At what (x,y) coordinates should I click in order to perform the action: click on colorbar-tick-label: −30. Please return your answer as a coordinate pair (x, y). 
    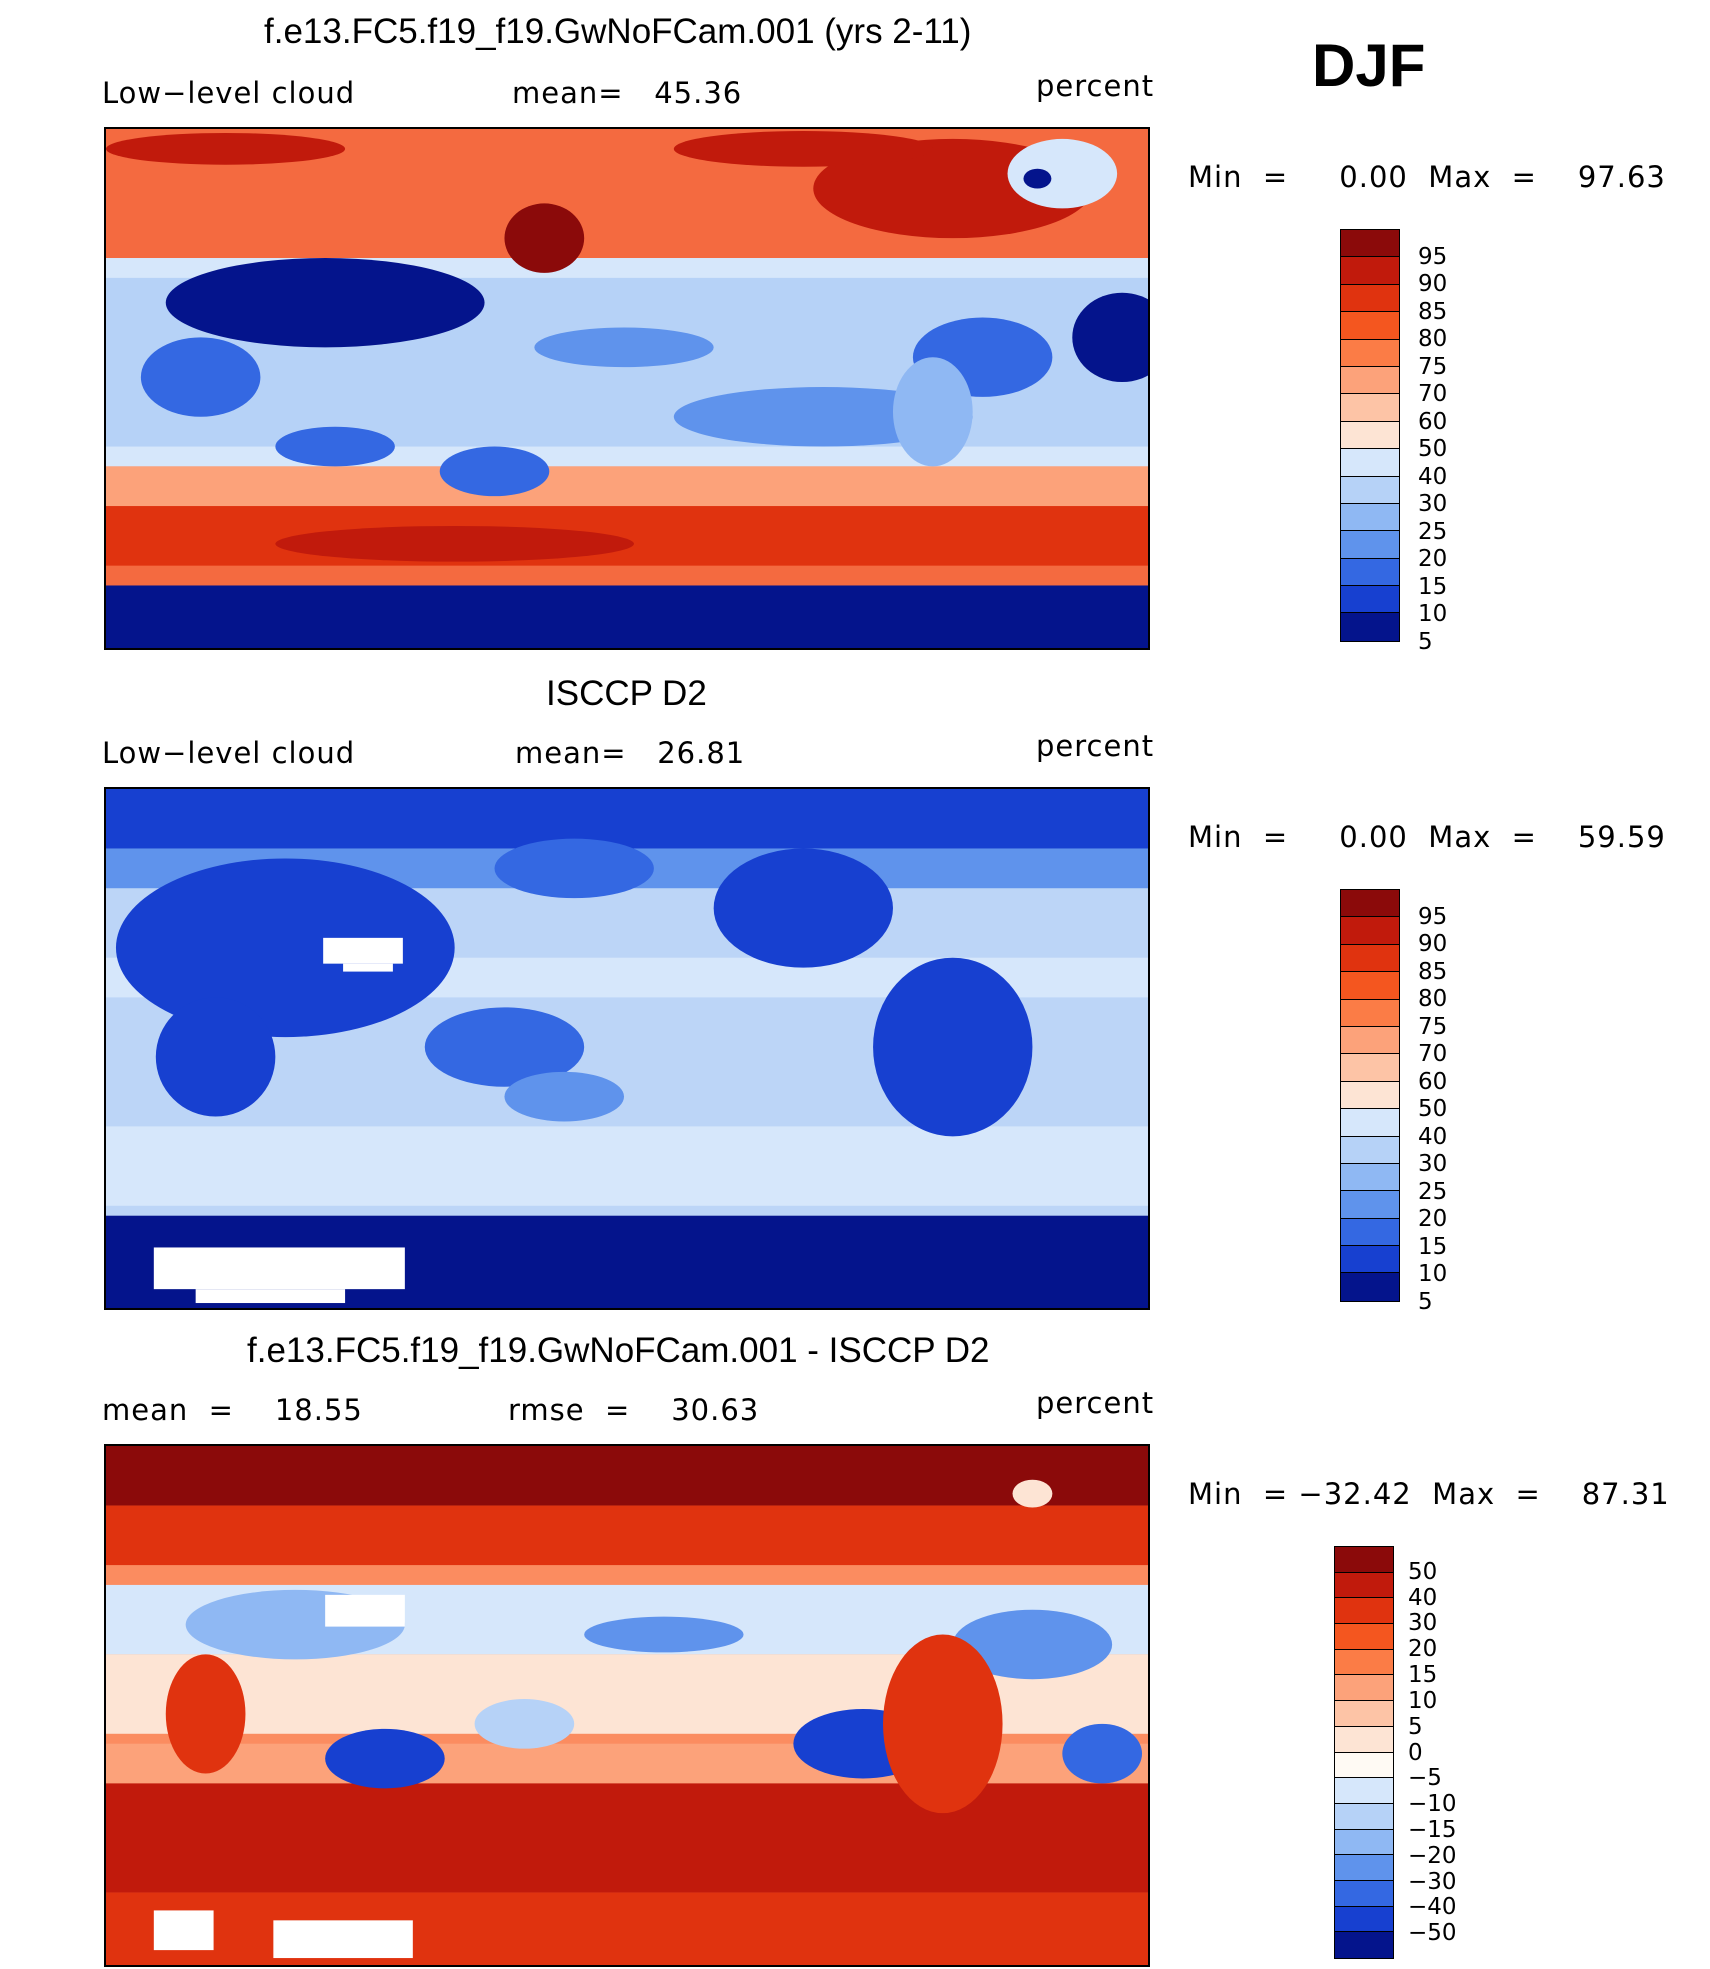
    Looking at the image, I should click on (1432, 1881).